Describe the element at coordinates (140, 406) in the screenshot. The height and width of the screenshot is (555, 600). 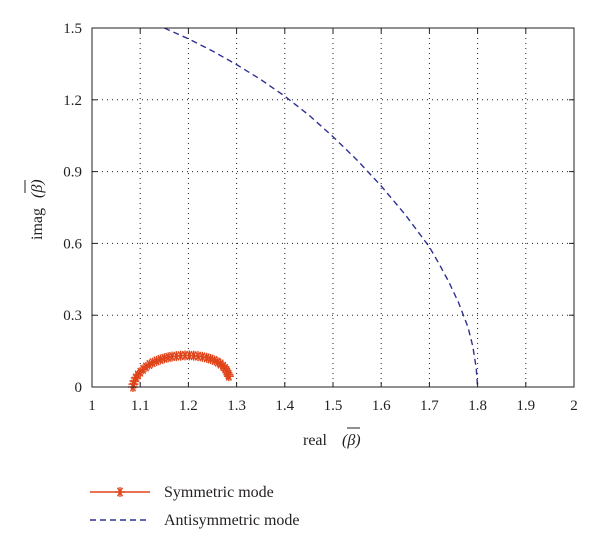
I see `x-tick-label: 1.1` at that location.